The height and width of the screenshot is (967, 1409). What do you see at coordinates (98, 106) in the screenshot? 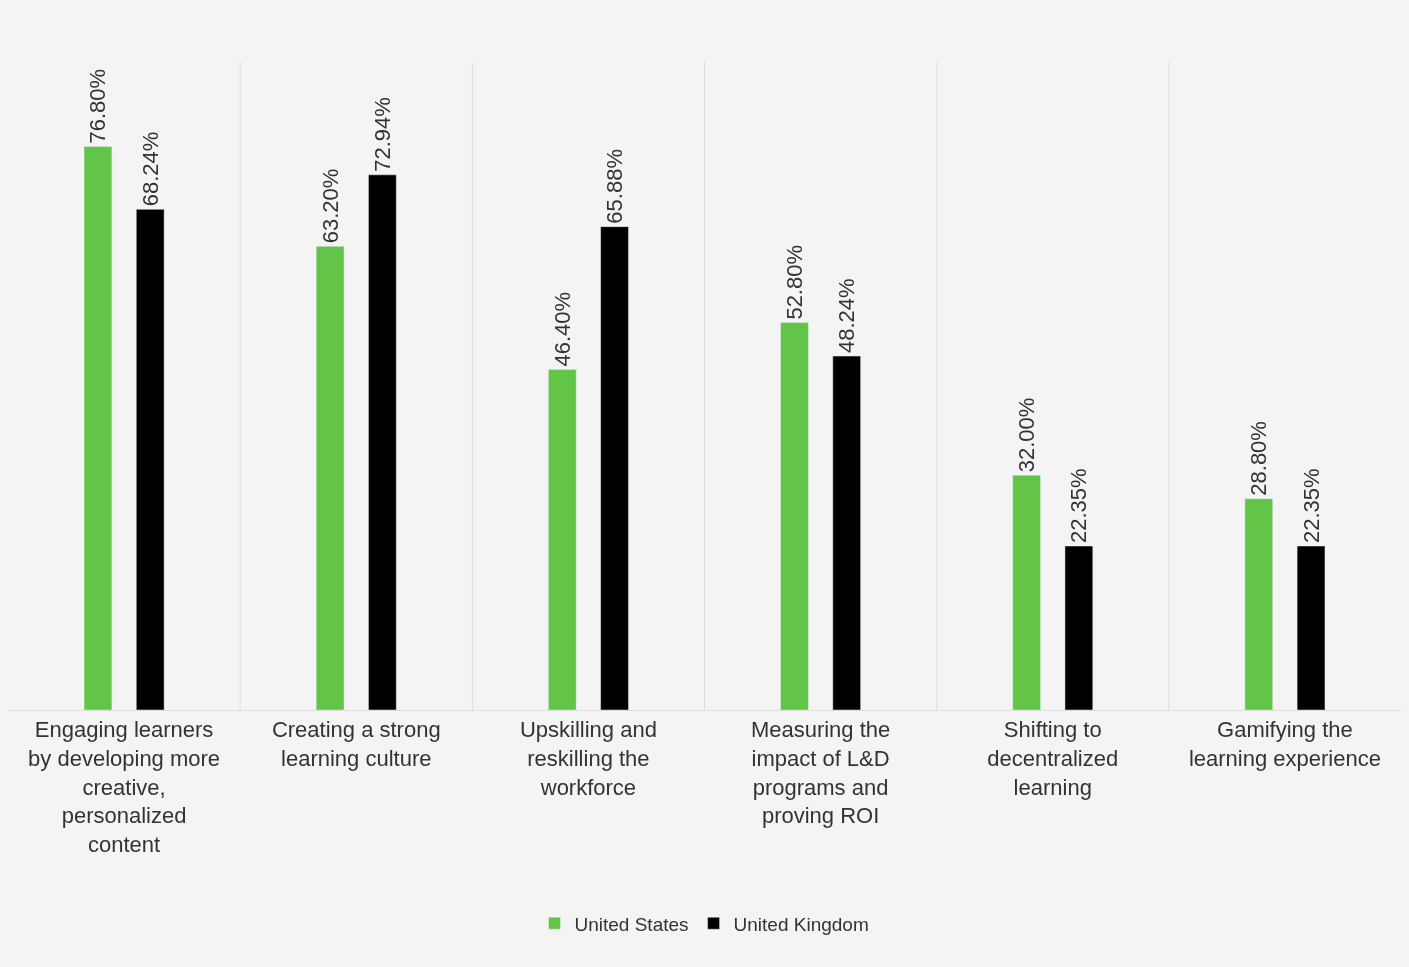
I see `data-label: 76.80%` at bounding box center [98, 106].